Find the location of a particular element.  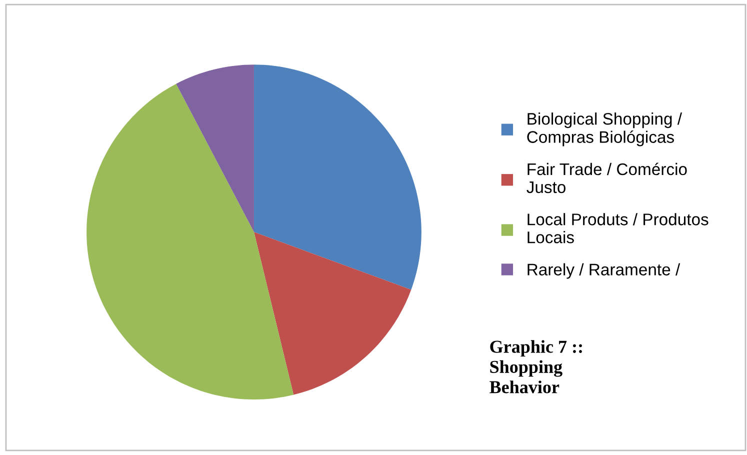

legend-label: Fair Trade / Comércio Justo is located at coordinates (606, 178).